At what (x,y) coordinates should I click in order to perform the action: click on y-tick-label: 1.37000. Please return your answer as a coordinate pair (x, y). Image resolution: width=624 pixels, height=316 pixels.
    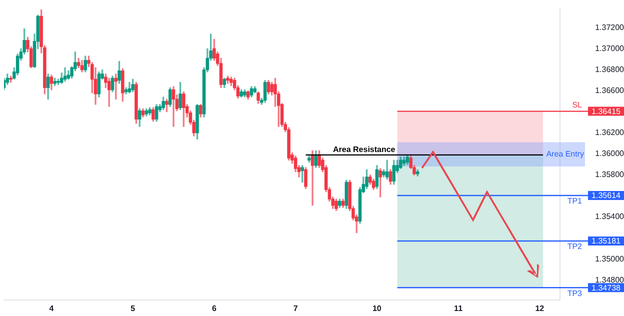
    Looking at the image, I should click on (609, 48).